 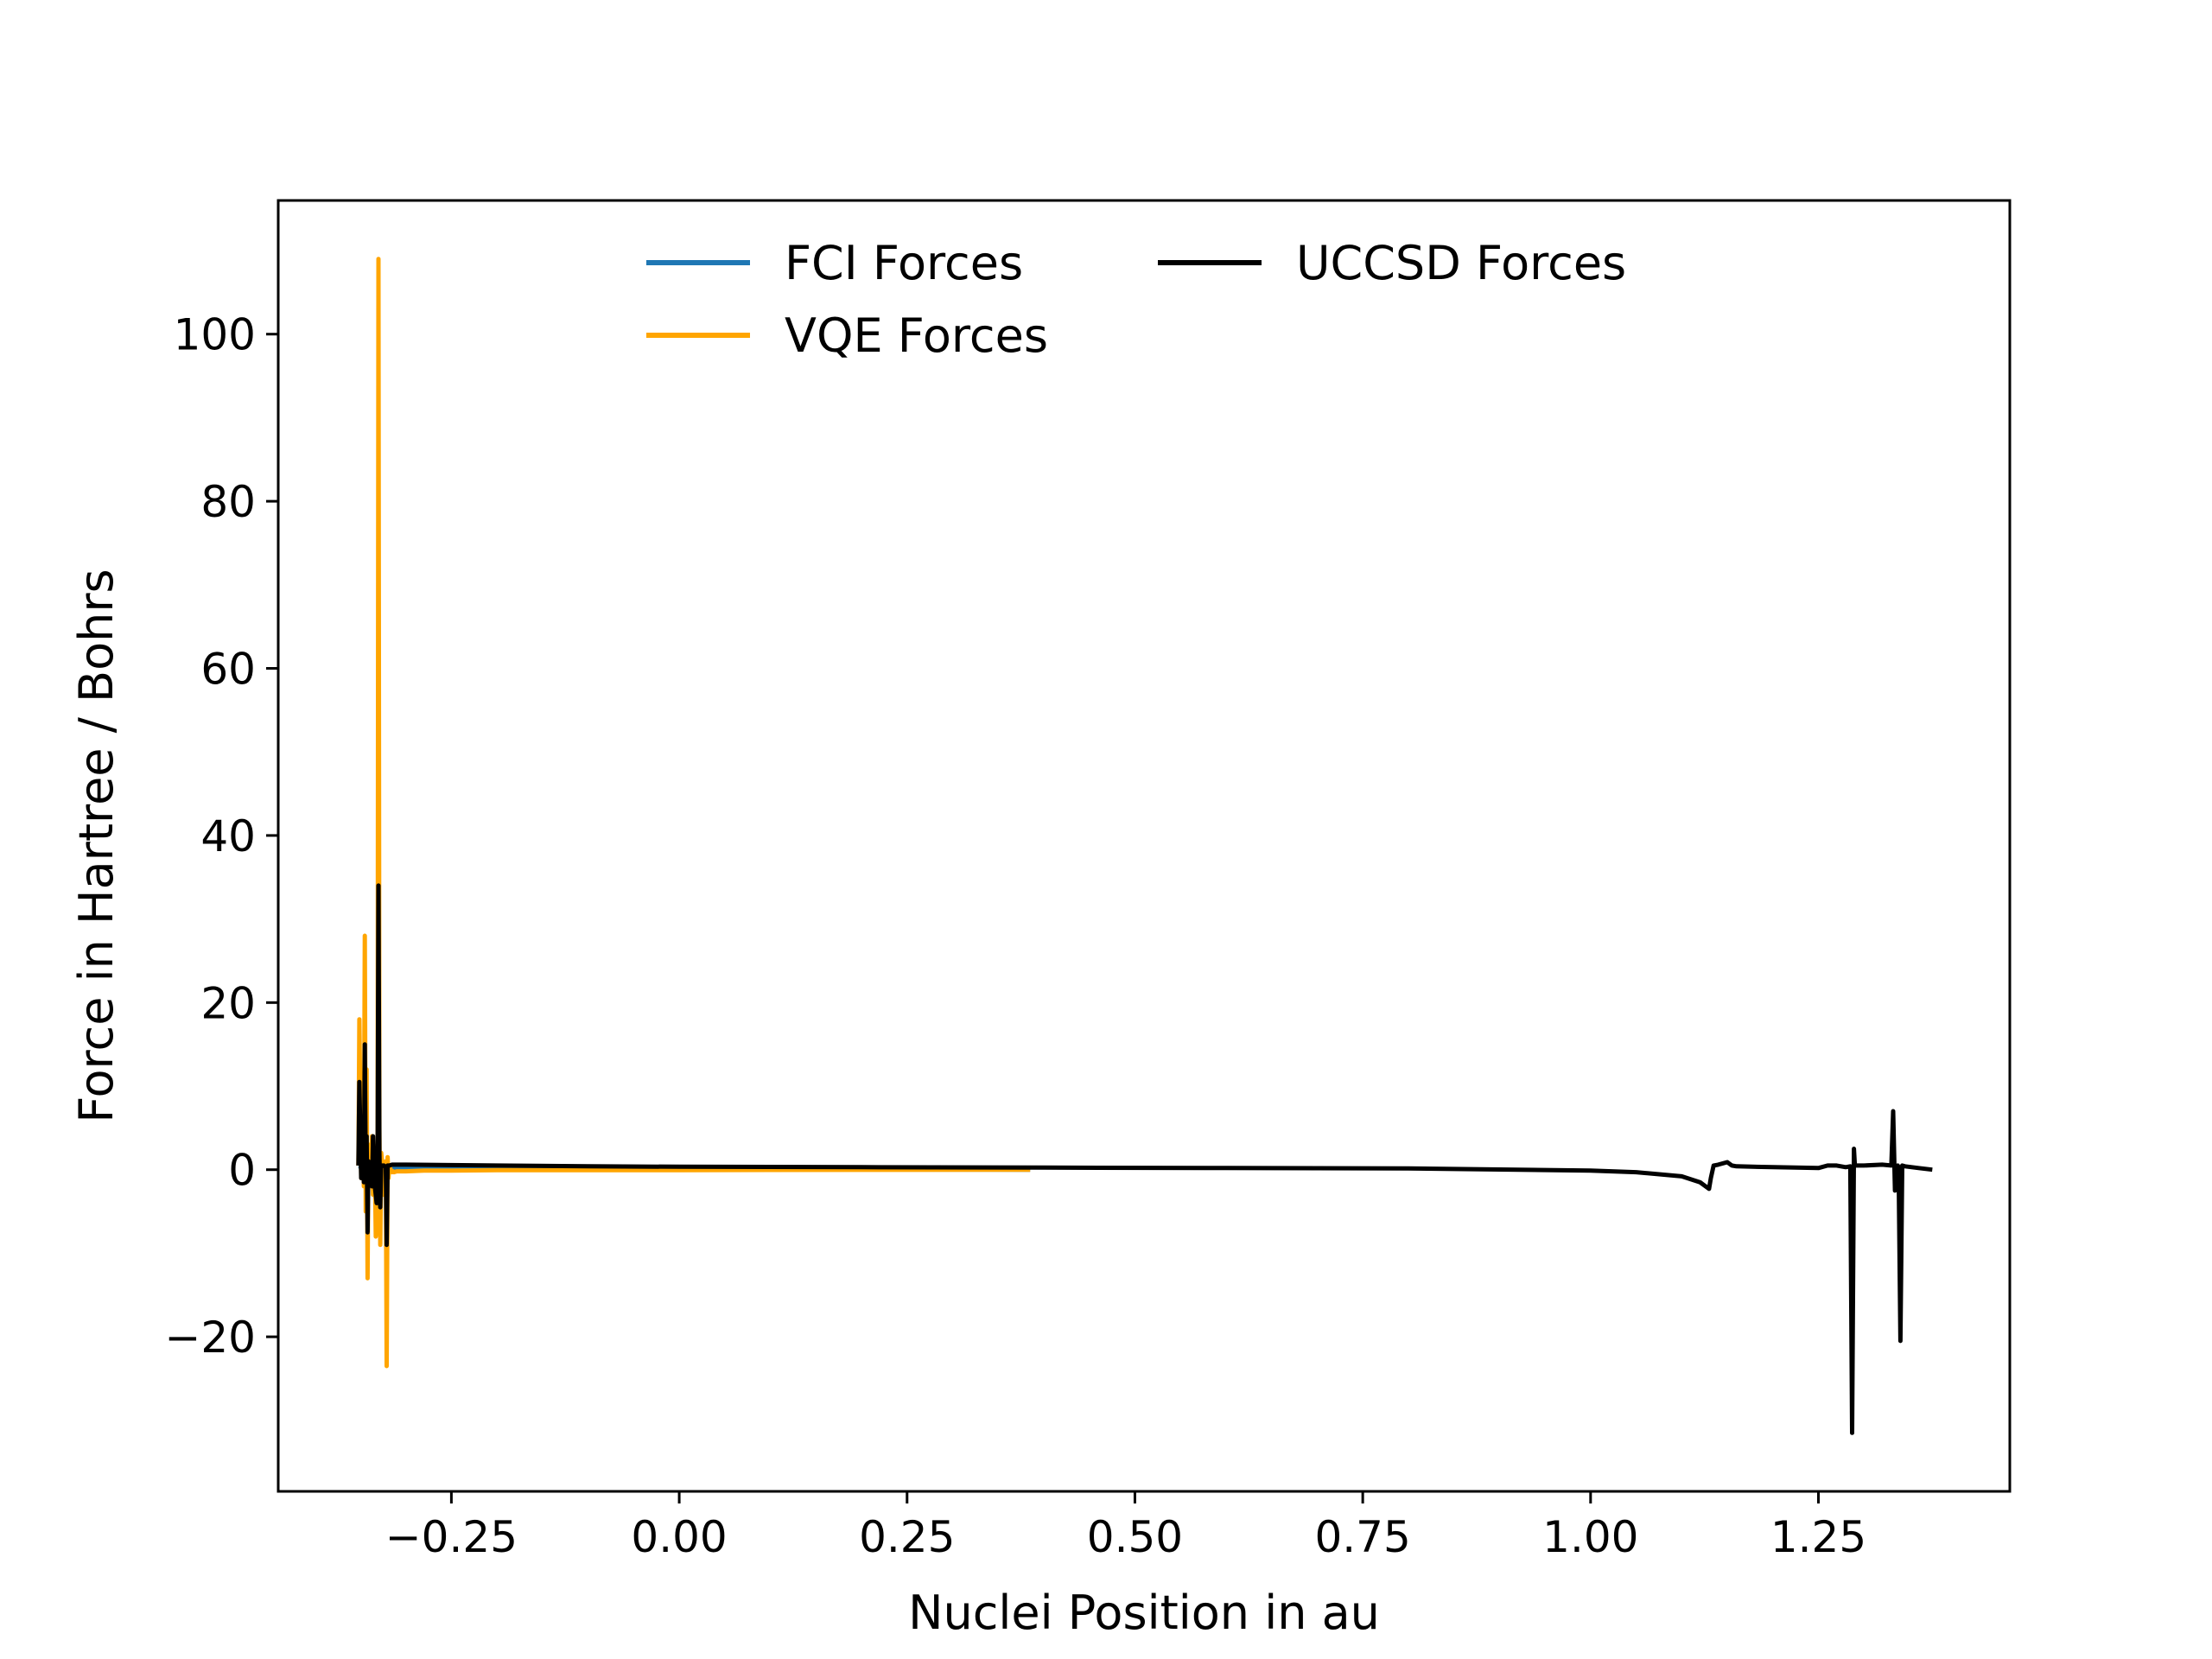 I want to click on x-tick-label: 0.25, so click(x=907, y=1537).